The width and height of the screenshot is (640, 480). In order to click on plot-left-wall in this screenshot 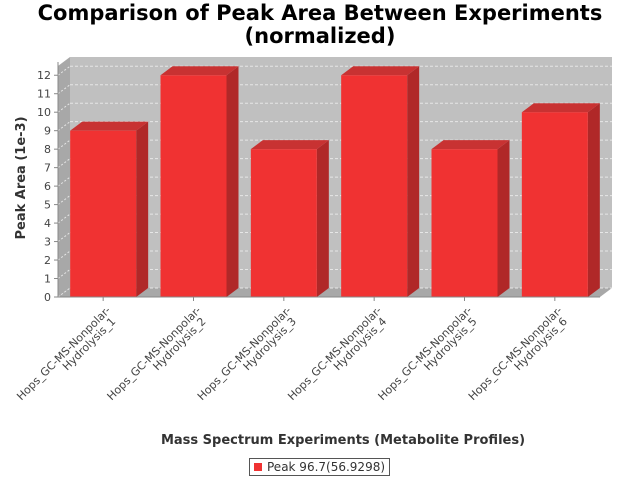, I will do `click(64, 177)`.